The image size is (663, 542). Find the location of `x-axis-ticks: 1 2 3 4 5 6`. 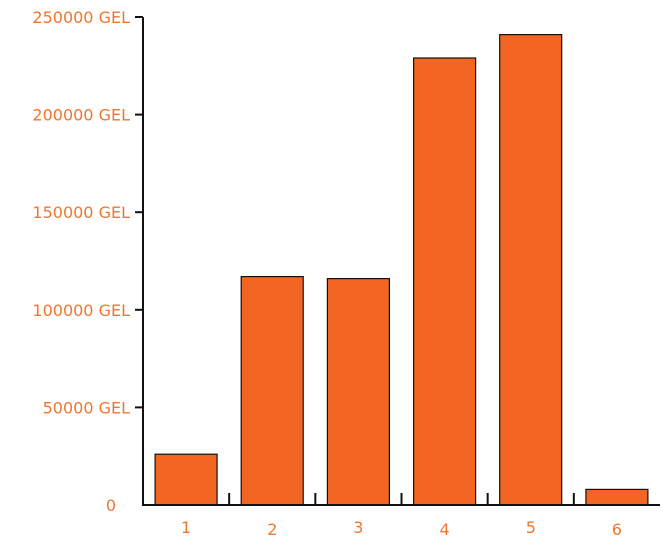

x-axis-ticks: 1 2 3 4 5 6 is located at coordinates (401, 516).